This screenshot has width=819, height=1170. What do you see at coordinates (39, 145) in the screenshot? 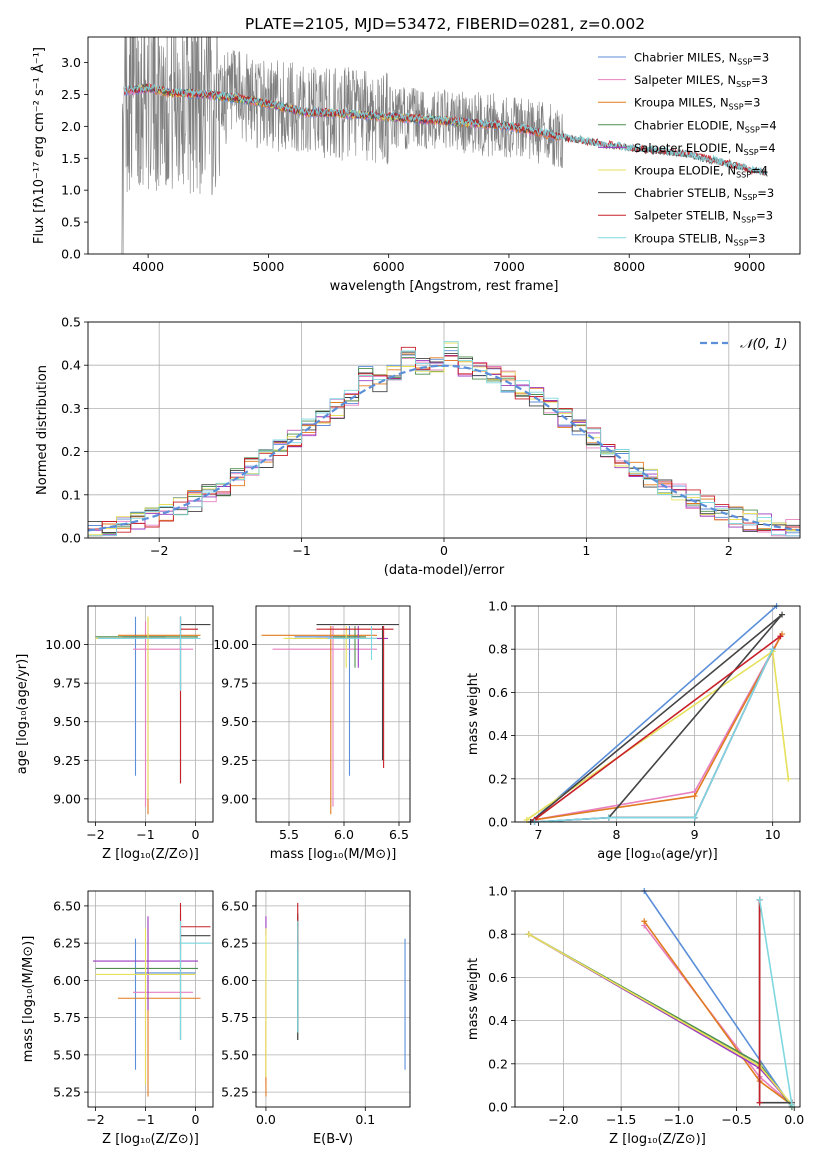
I see `y-axis-label: Flux [fλ10⁻¹⁷ erg cm⁻² s⁻¹ Å⁻¹]` at bounding box center [39, 145].